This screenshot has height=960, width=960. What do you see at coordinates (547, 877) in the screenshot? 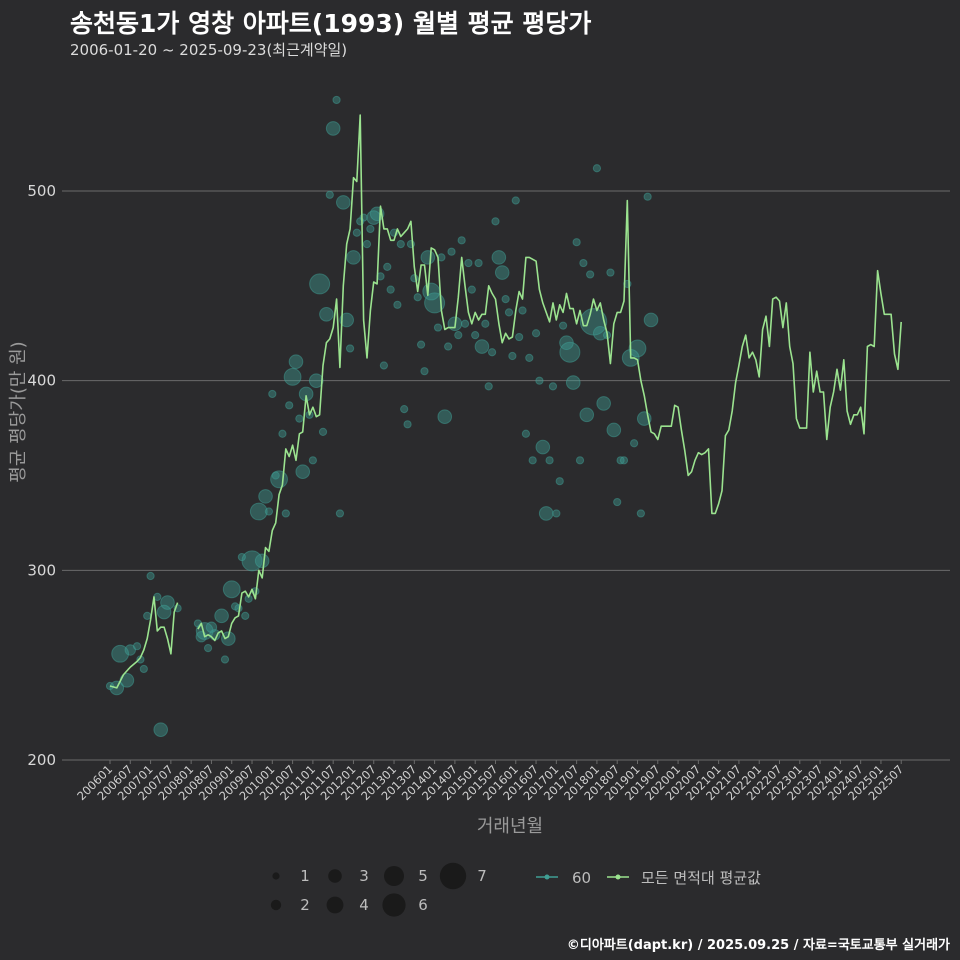
I see `legend-series-60-point` at bounding box center [547, 877].